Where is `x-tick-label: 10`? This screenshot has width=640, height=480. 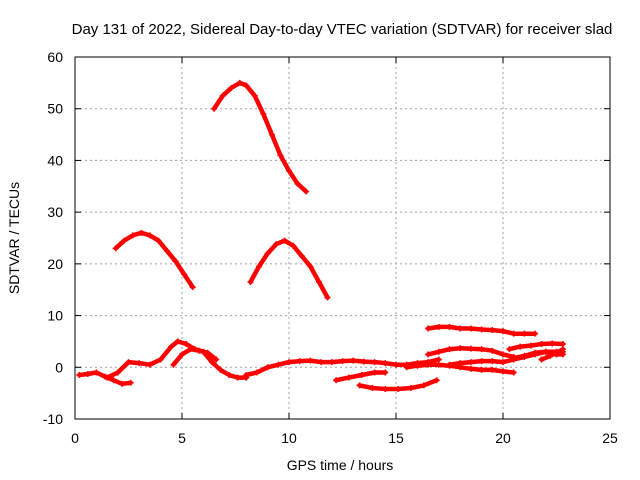
x-tick-label: 10 is located at coordinates (289, 438).